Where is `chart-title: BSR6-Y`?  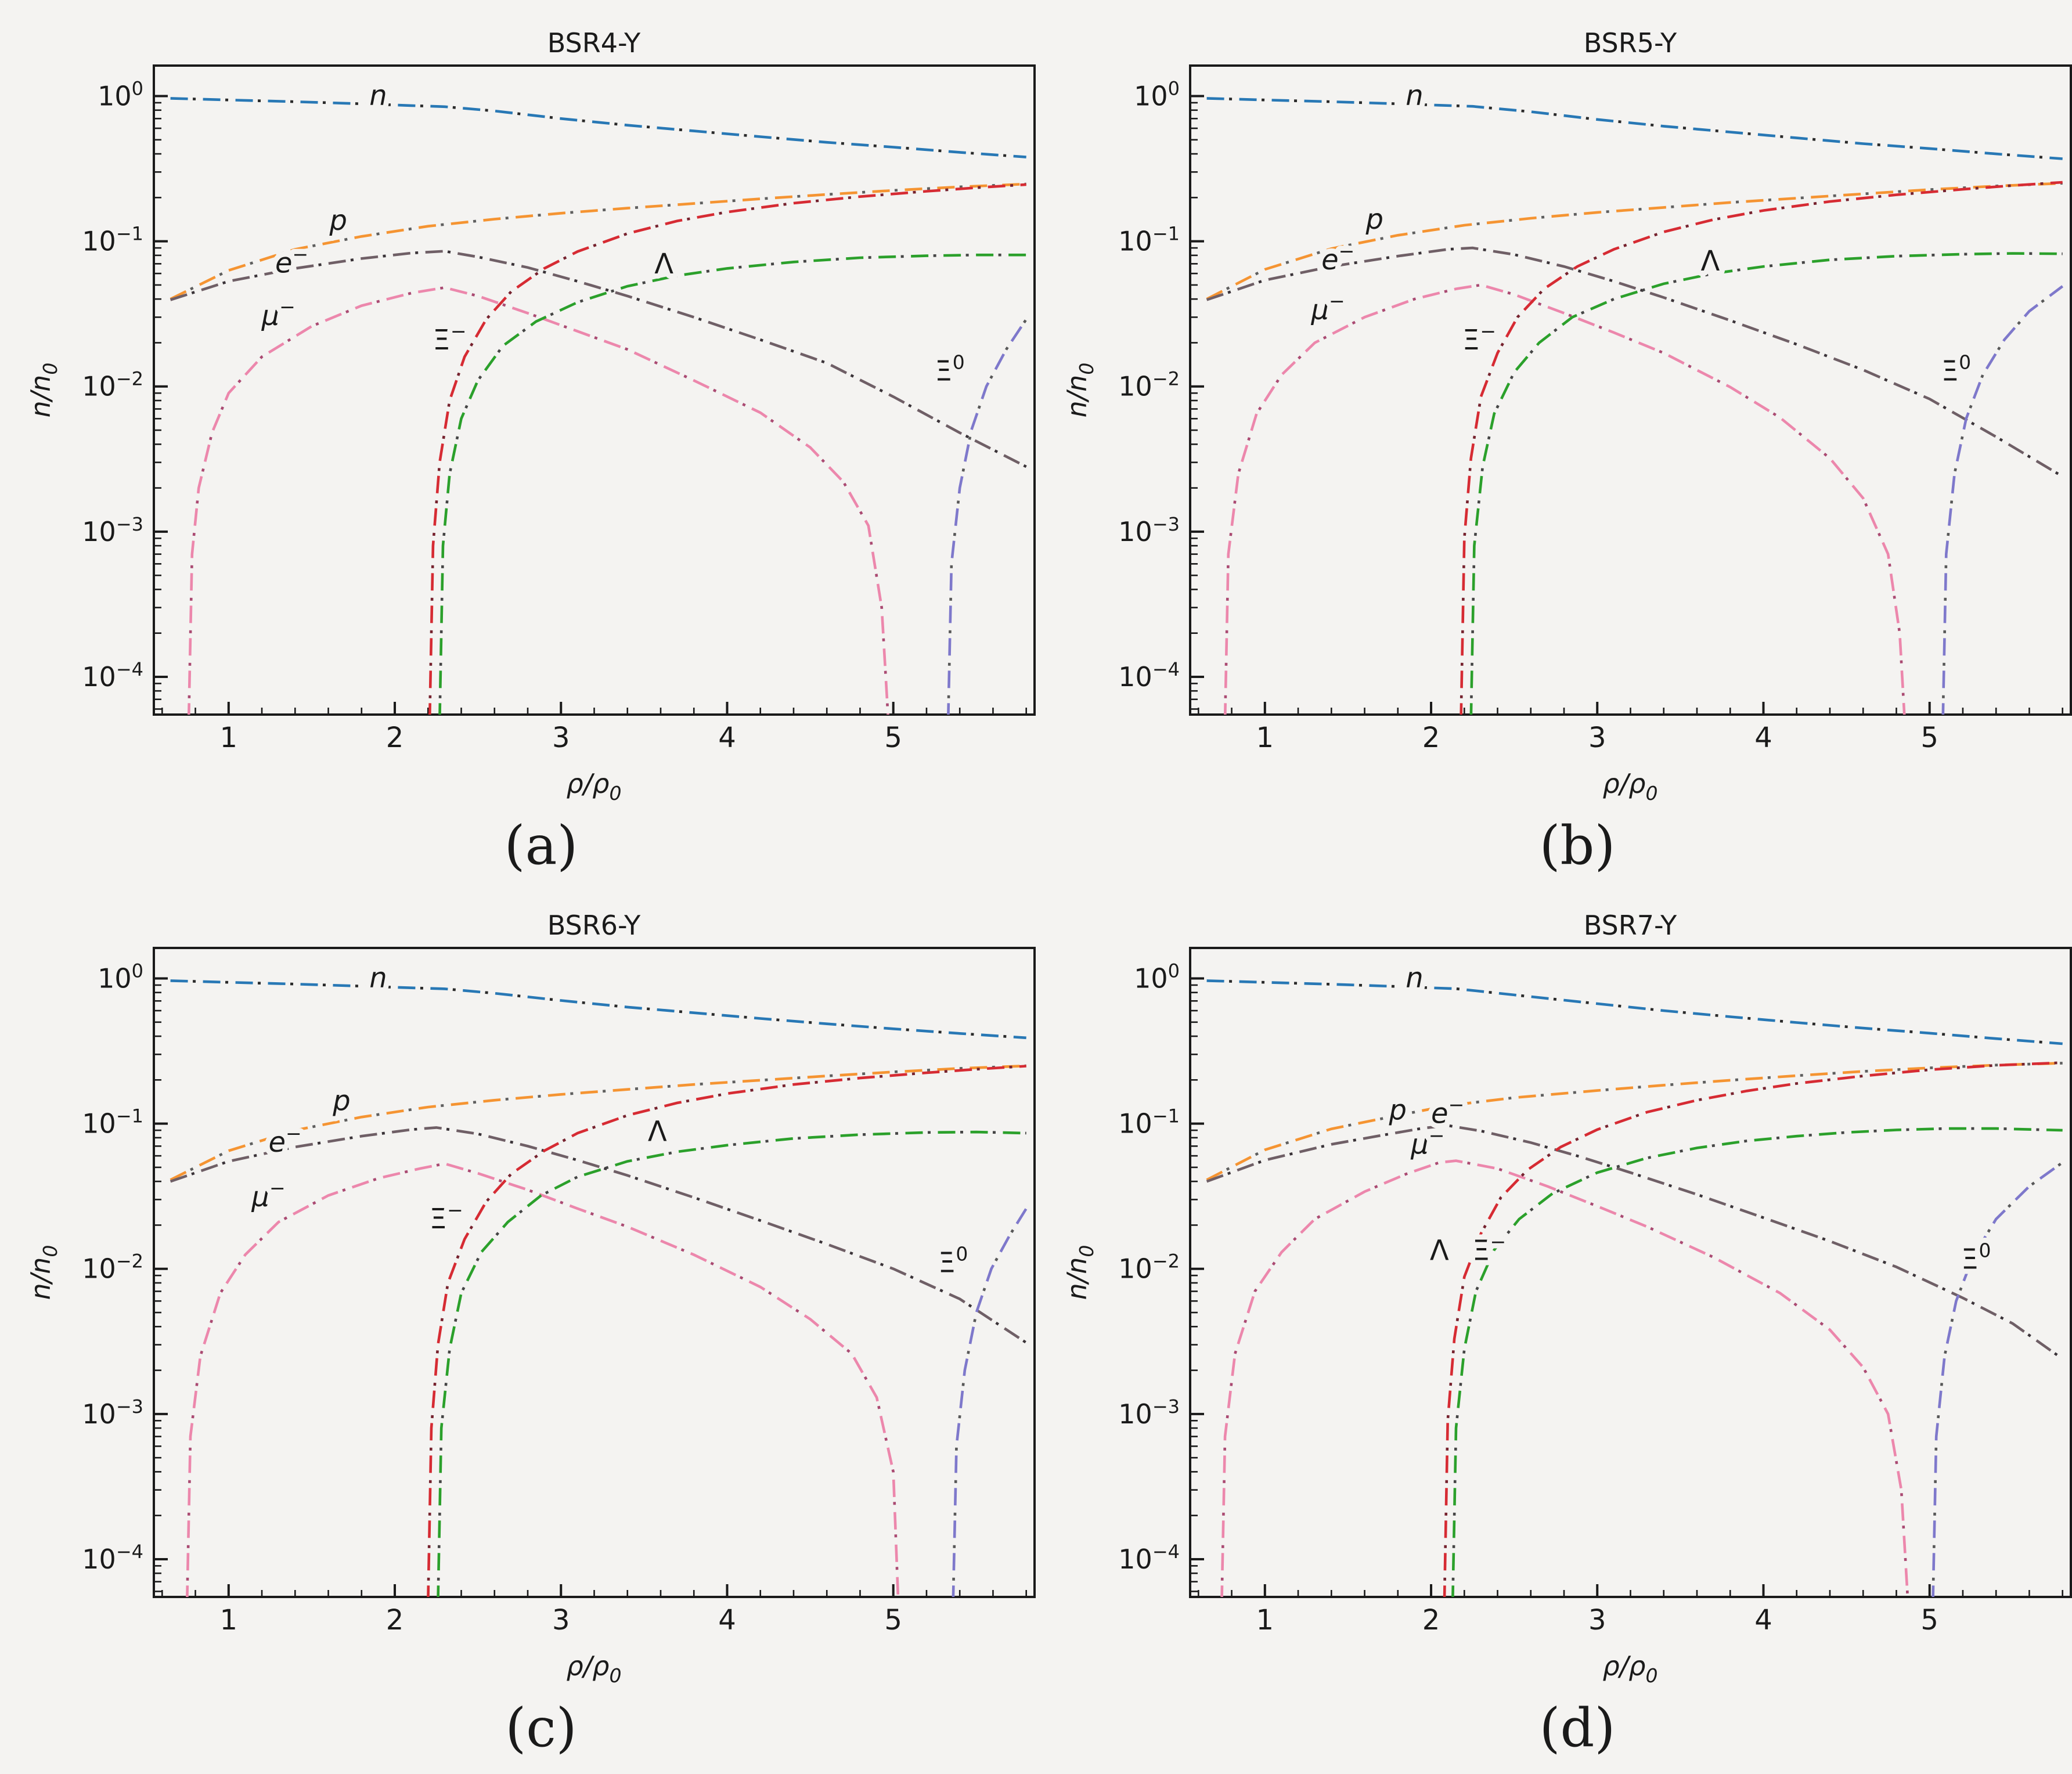
chart-title: BSR6-Y is located at coordinates (594, 926).